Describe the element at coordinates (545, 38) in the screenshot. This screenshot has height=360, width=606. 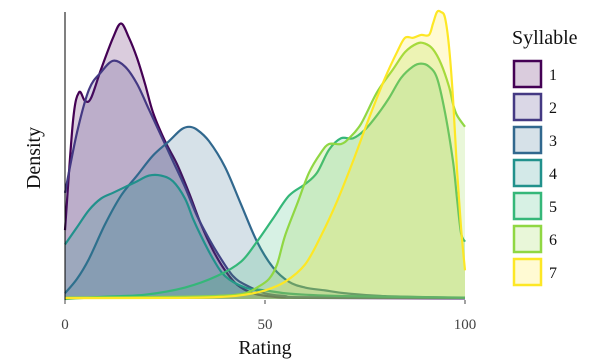
I see `legend-title: Syllable` at that location.